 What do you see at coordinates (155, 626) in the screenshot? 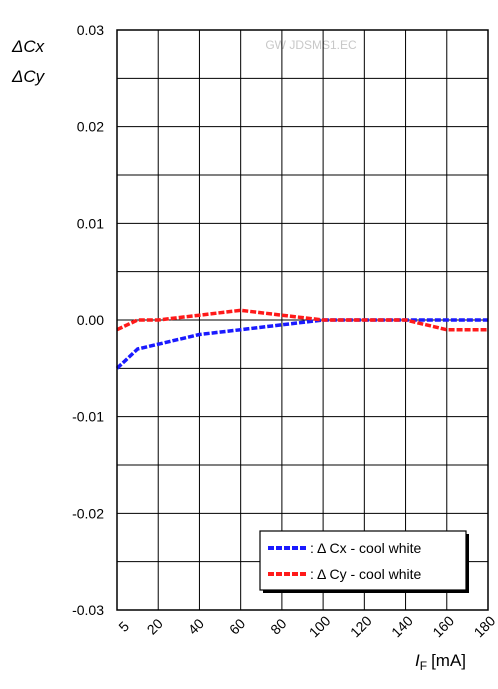
I see `x-tick-label: 20` at bounding box center [155, 626].